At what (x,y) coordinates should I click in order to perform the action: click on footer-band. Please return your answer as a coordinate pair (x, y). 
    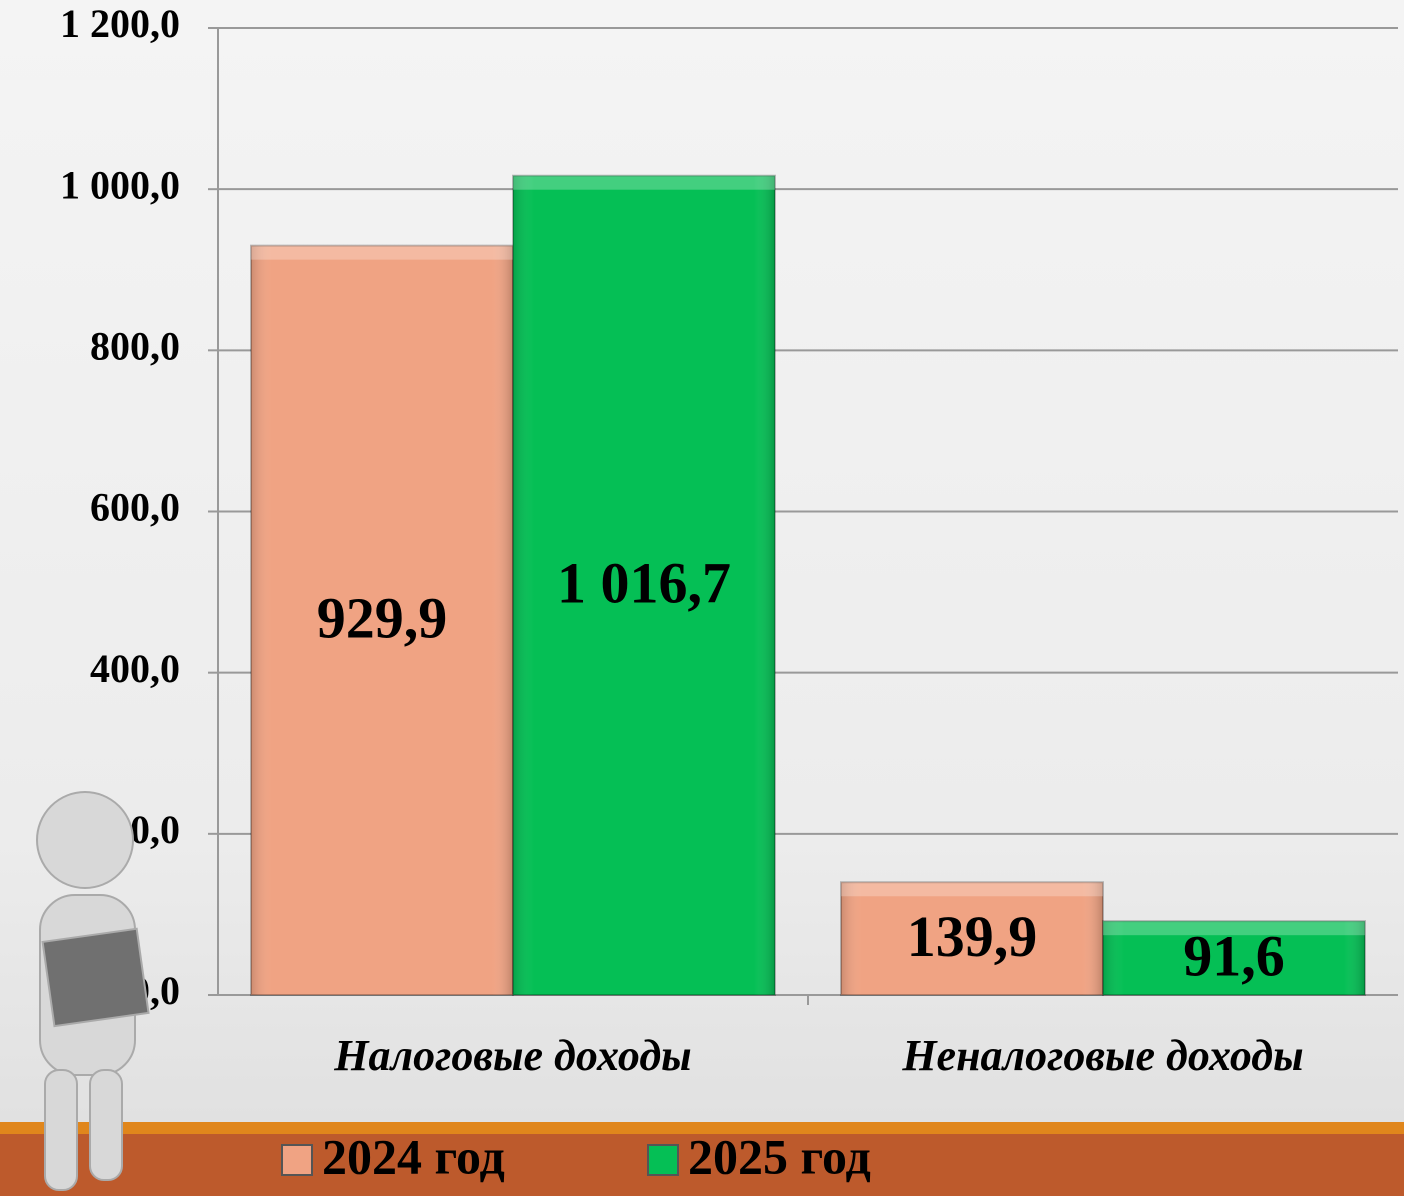
    Looking at the image, I should click on (702, 1159).